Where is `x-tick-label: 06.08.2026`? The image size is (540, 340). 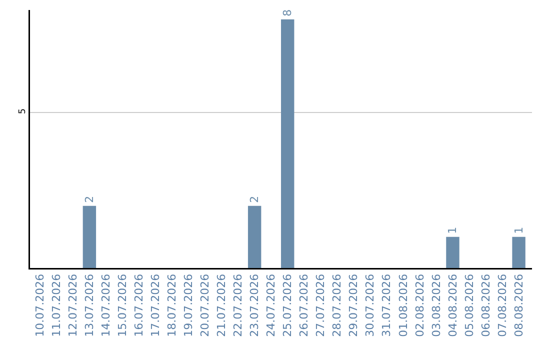 x-tick-label: 06.08.2026 is located at coordinates (485, 305).